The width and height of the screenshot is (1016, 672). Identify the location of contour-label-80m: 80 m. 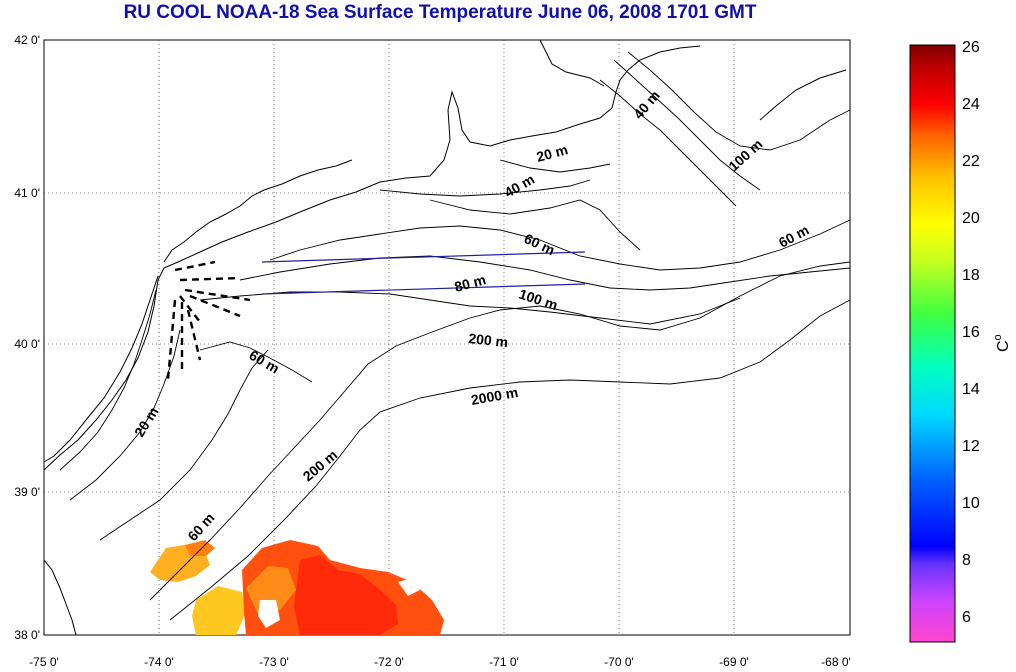
(470, 283).